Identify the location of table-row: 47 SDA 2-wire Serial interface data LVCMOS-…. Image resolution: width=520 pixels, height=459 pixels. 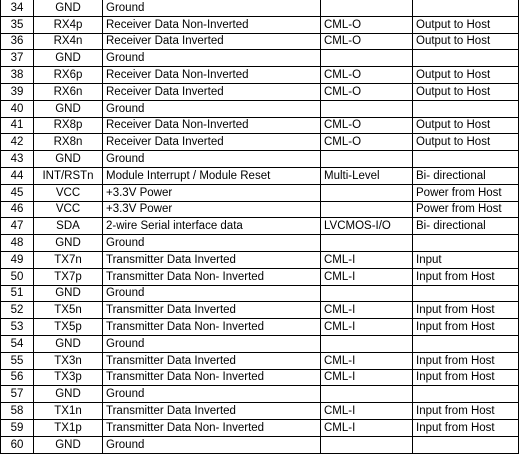
(259, 226).